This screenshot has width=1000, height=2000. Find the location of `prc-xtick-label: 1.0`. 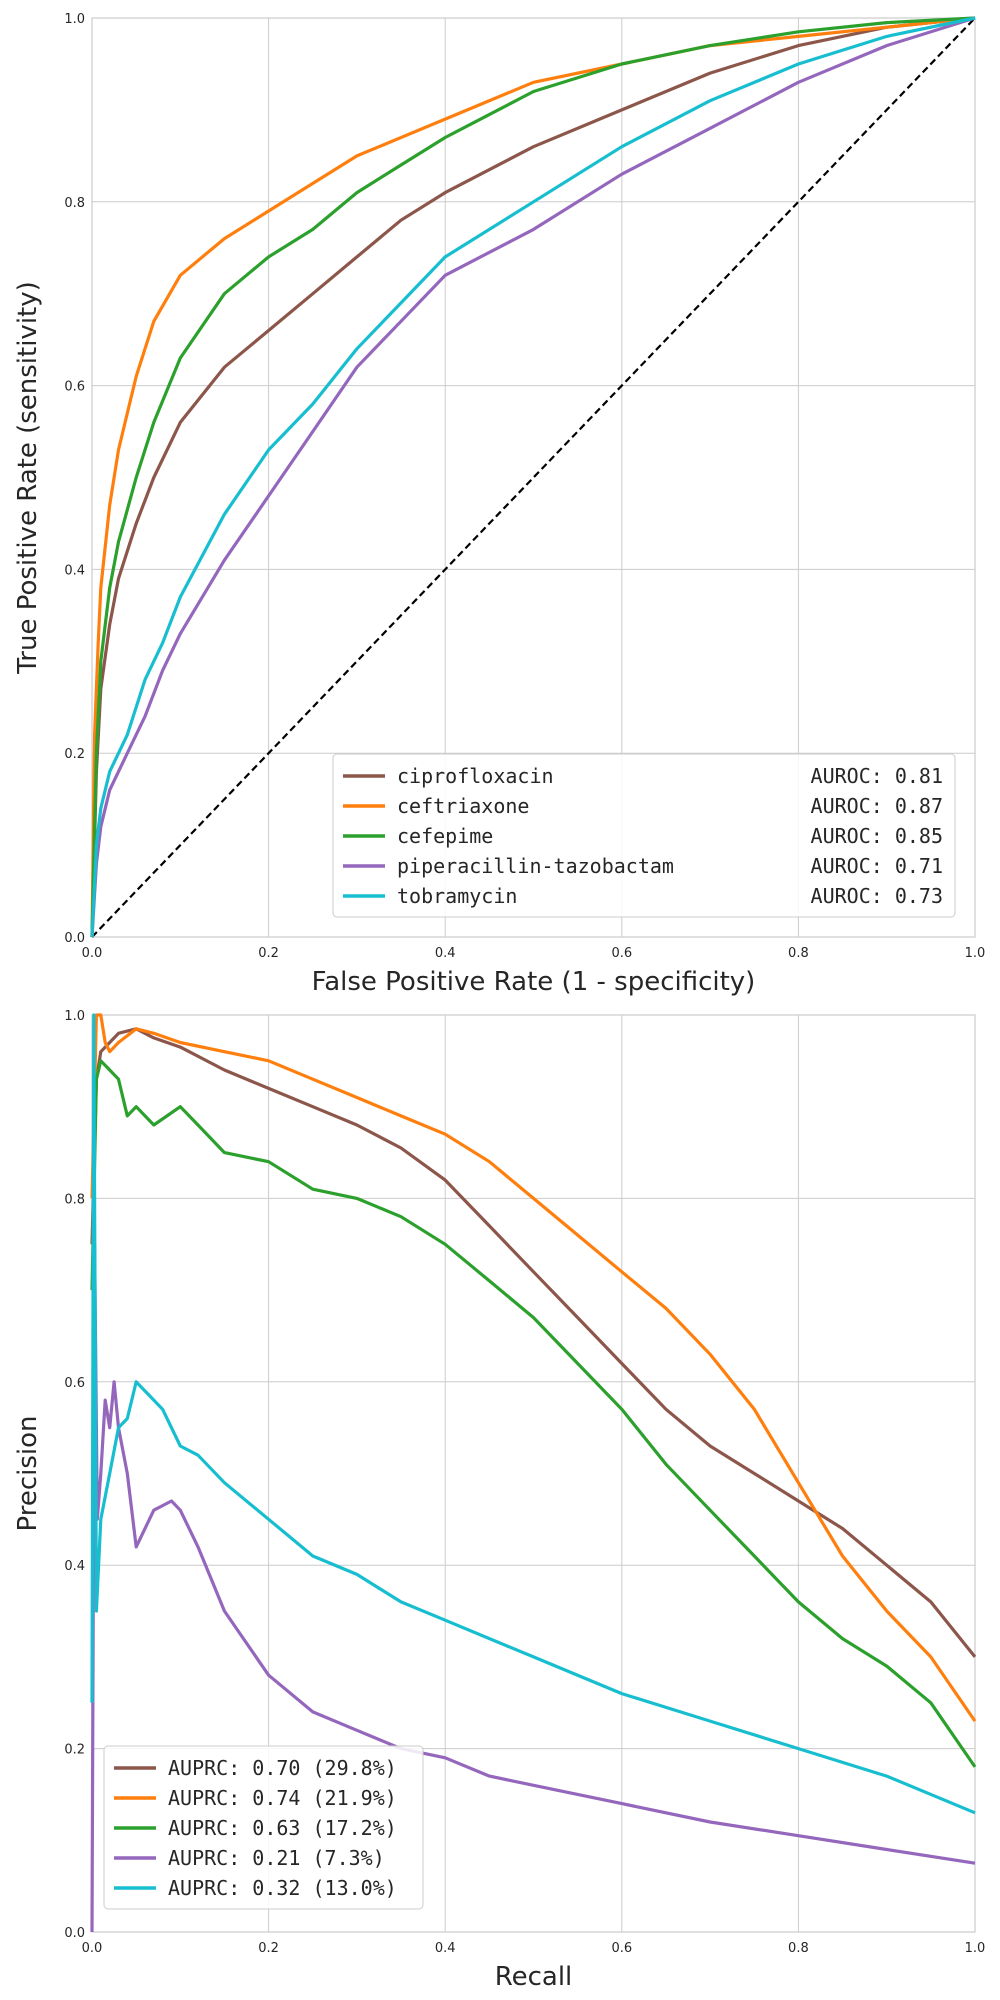

prc-xtick-label: 1.0 is located at coordinates (975, 1948).